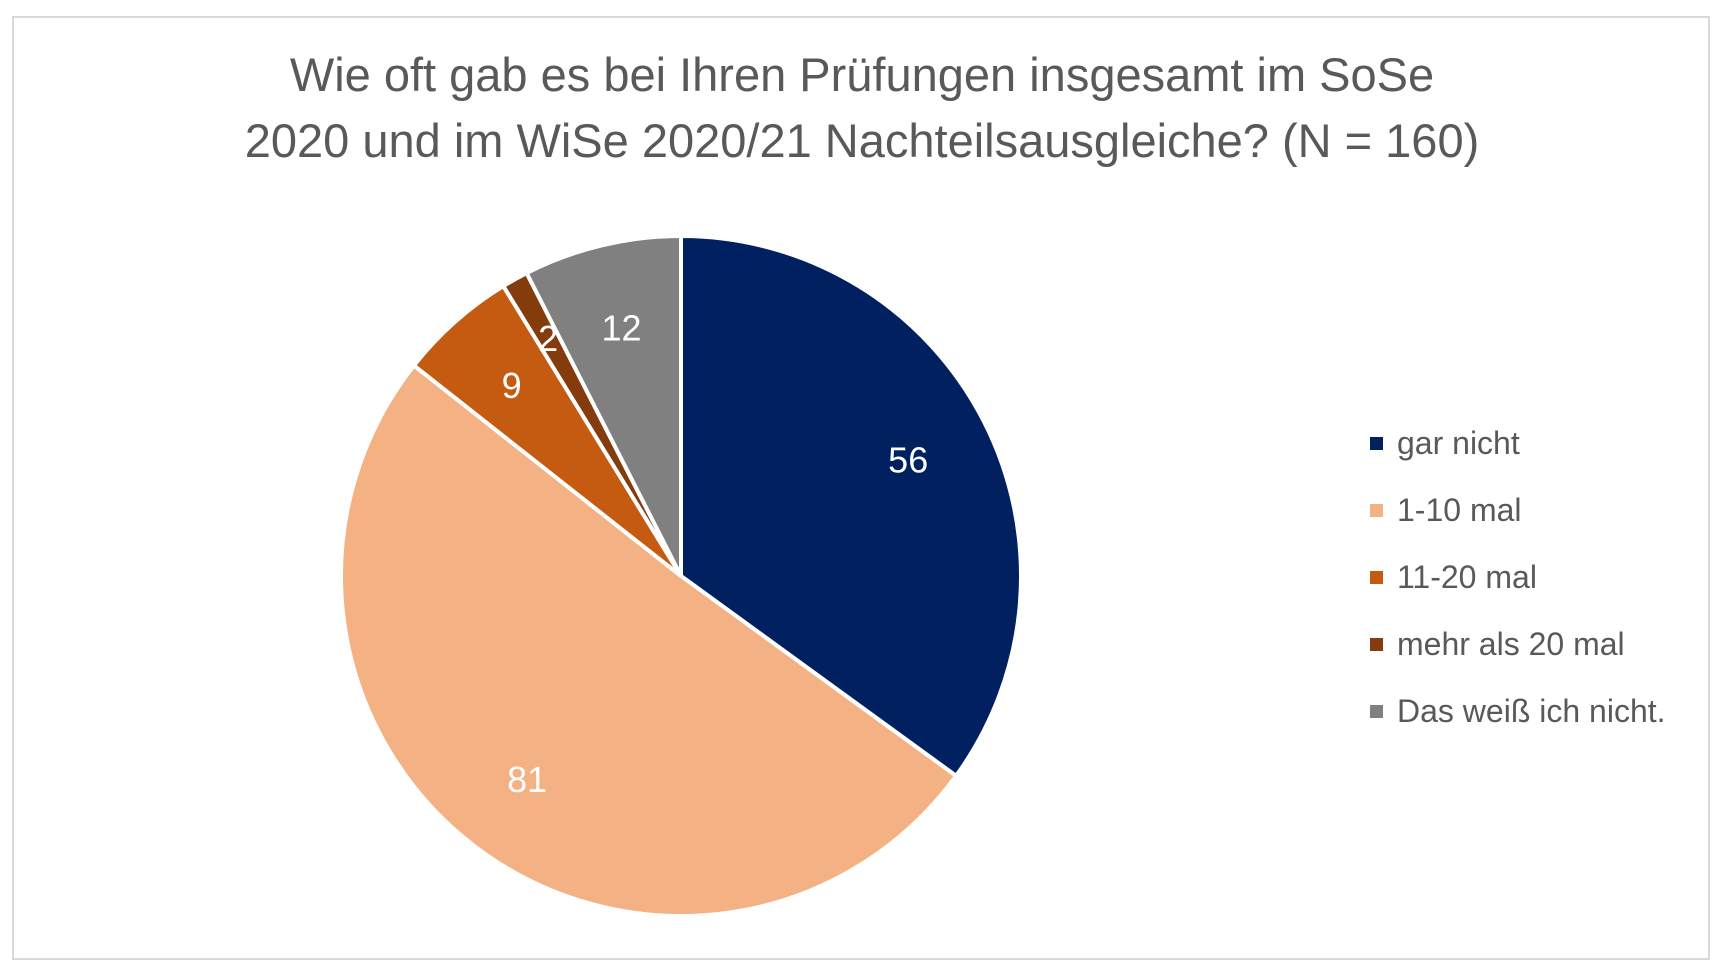 This screenshot has width=1724, height=976. I want to click on legend-item-mehr-als-20-mal: mehr als 20 mal, so click(1518, 644).